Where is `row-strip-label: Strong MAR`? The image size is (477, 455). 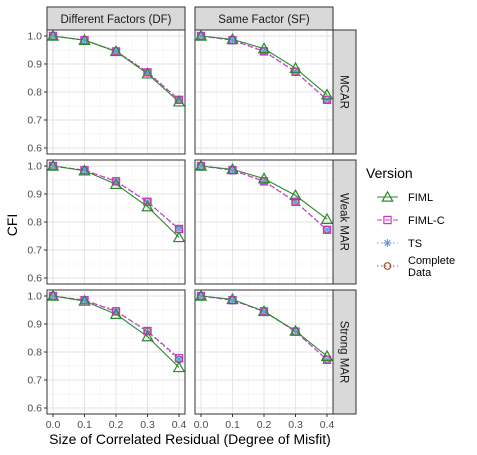 row-strip-label: Strong MAR is located at coordinates (344, 352).